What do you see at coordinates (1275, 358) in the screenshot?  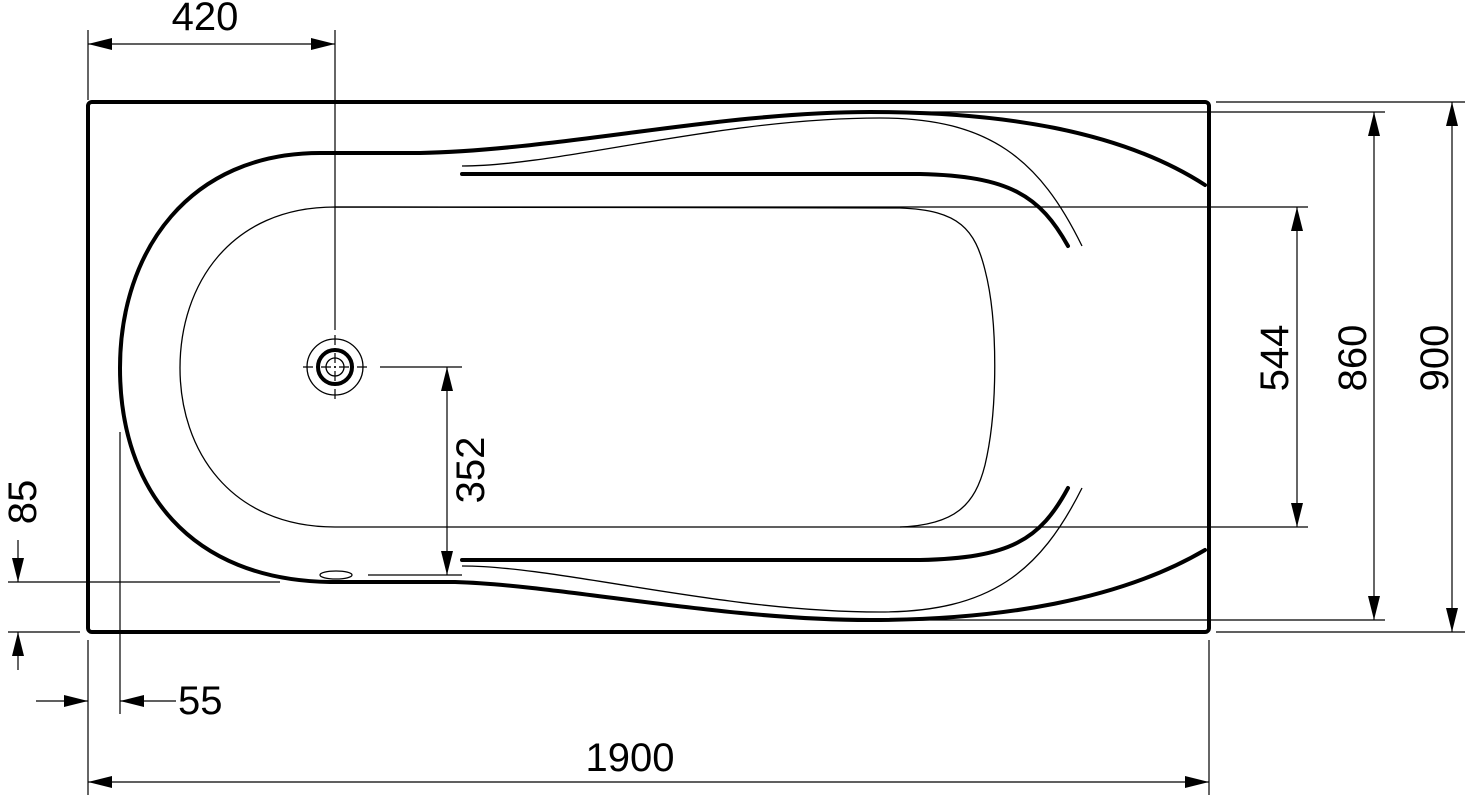 I see `dim-bottom-width-label: 544` at bounding box center [1275, 358].